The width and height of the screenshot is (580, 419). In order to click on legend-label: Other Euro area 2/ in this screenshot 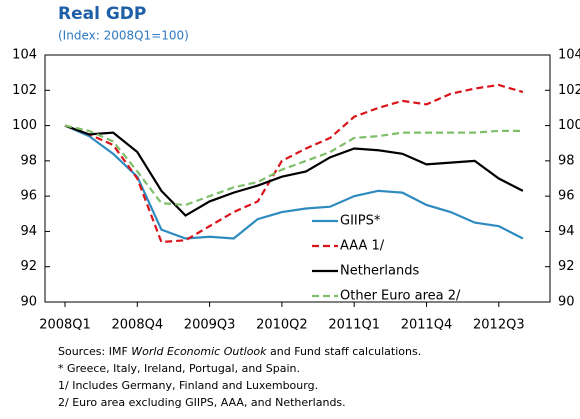, I will do `click(400, 296)`.